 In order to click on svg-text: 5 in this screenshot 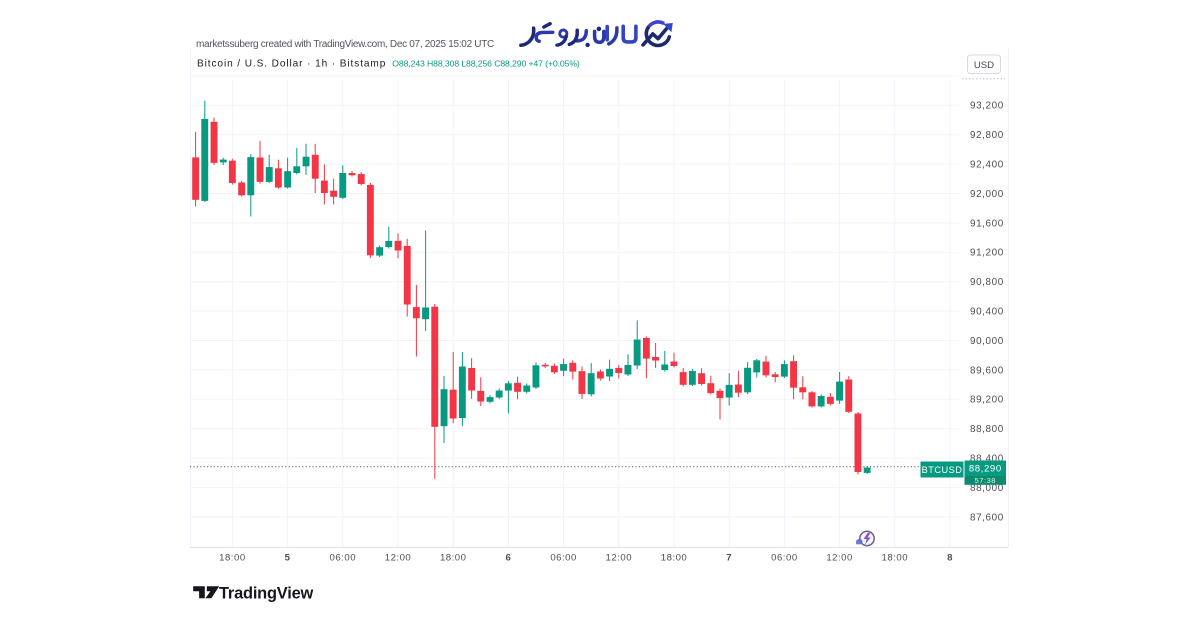, I will do `click(288, 558)`.